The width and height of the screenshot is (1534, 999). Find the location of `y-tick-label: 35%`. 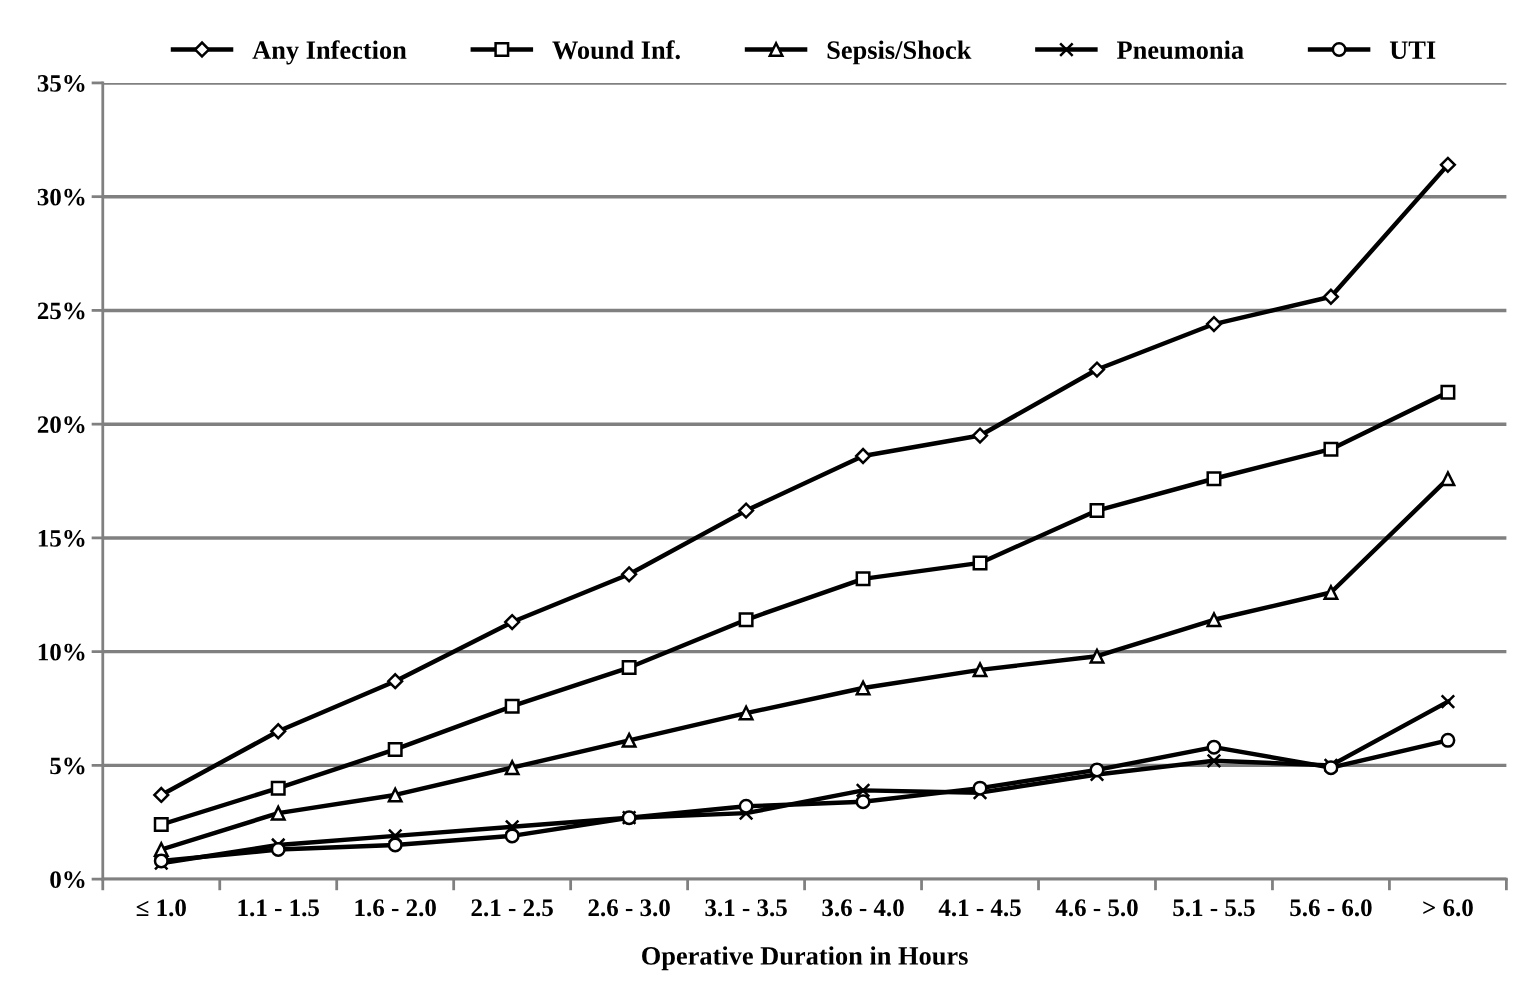

y-tick-label: 35% is located at coordinates (61, 83).